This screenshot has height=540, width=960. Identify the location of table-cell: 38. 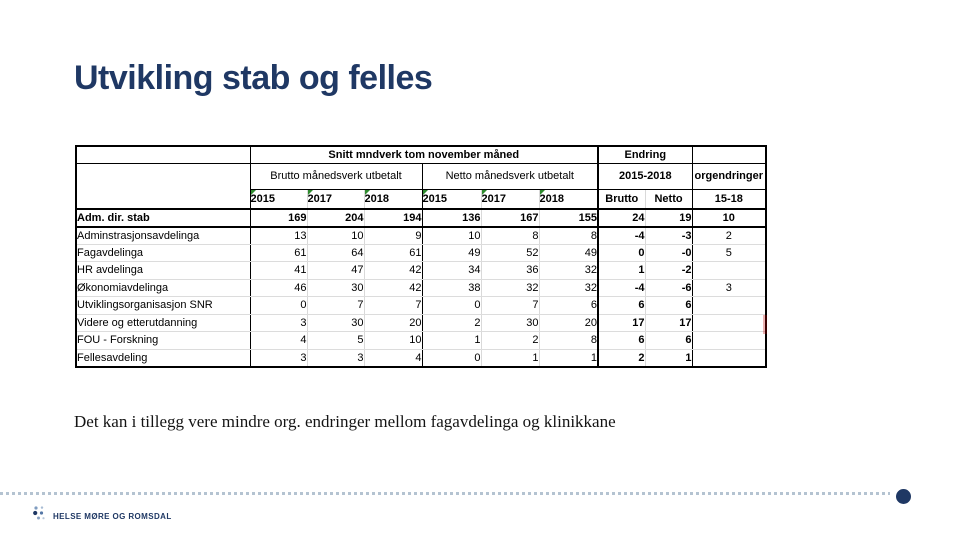
(452, 288).